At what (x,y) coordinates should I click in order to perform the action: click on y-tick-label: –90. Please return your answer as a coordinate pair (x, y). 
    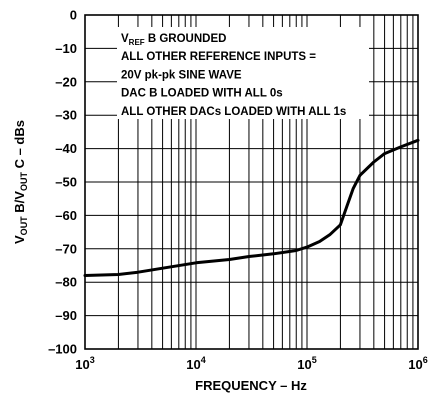
    Looking at the image, I should click on (66, 315).